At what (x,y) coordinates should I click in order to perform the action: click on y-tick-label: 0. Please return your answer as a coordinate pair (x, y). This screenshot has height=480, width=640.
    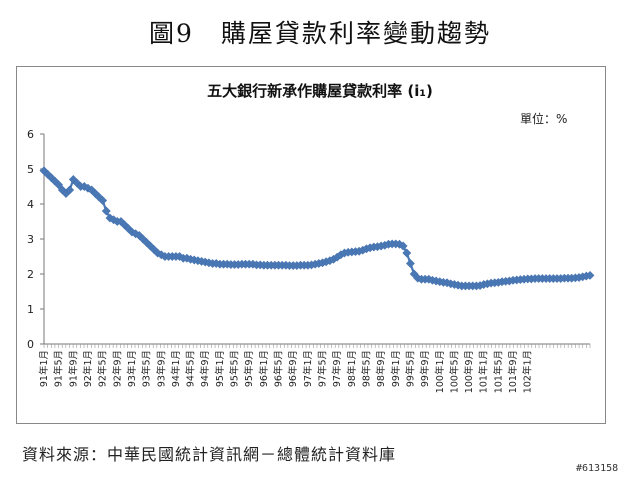
    Looking at the image, I should click on (30, 344).